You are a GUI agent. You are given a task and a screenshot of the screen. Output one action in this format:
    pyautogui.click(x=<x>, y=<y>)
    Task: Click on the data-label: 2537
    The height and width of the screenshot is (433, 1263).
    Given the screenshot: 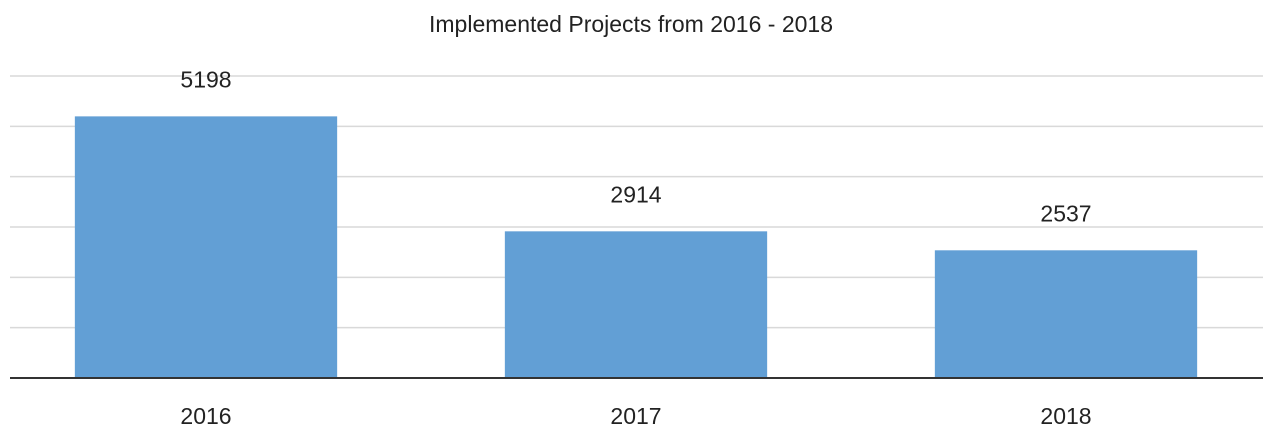 What is the action you would take?
    pyautogui.click(x=1065, y=213)
    